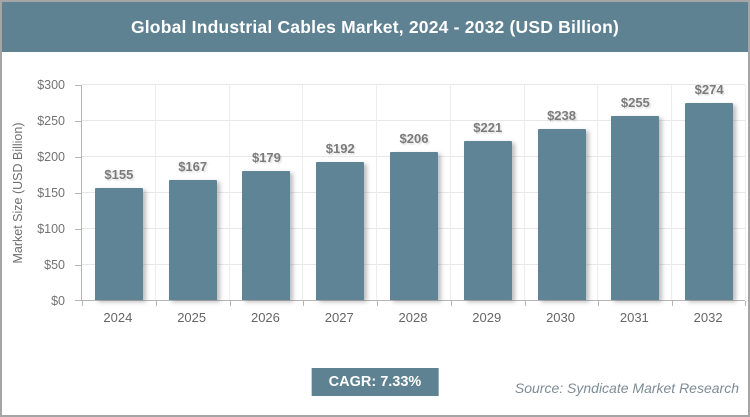 The height and width of the screenshot is (417, 750). I want to click on source-text: Source: Syndicate Market Research, so click(626, 388).